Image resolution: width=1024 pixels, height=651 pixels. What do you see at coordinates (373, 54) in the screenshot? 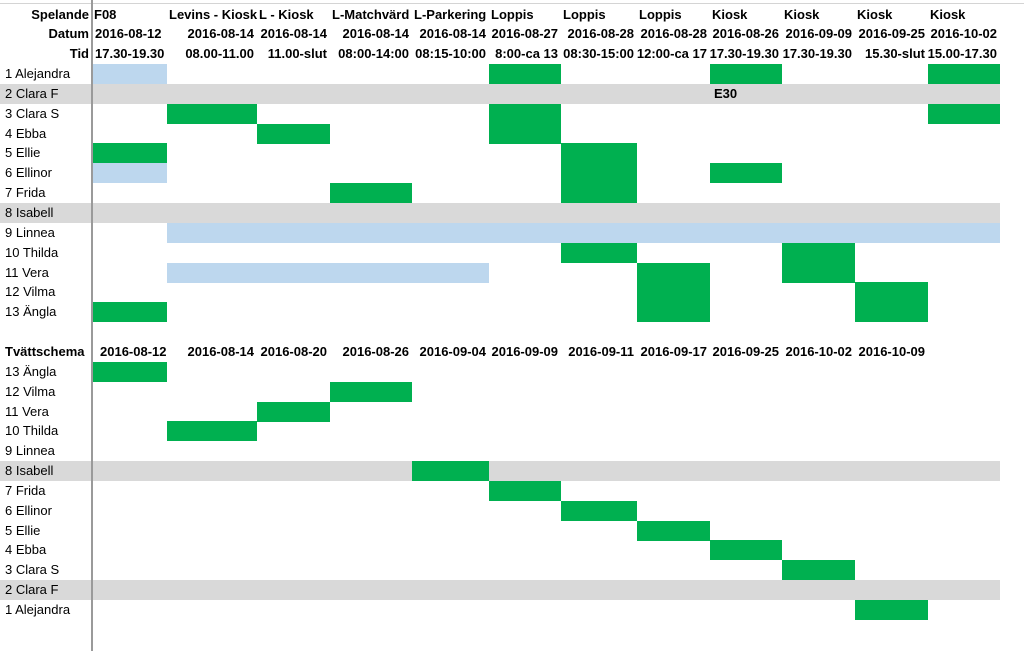
I see `column-time-3: 08:00-14:00` at bounding box center [373, 54].